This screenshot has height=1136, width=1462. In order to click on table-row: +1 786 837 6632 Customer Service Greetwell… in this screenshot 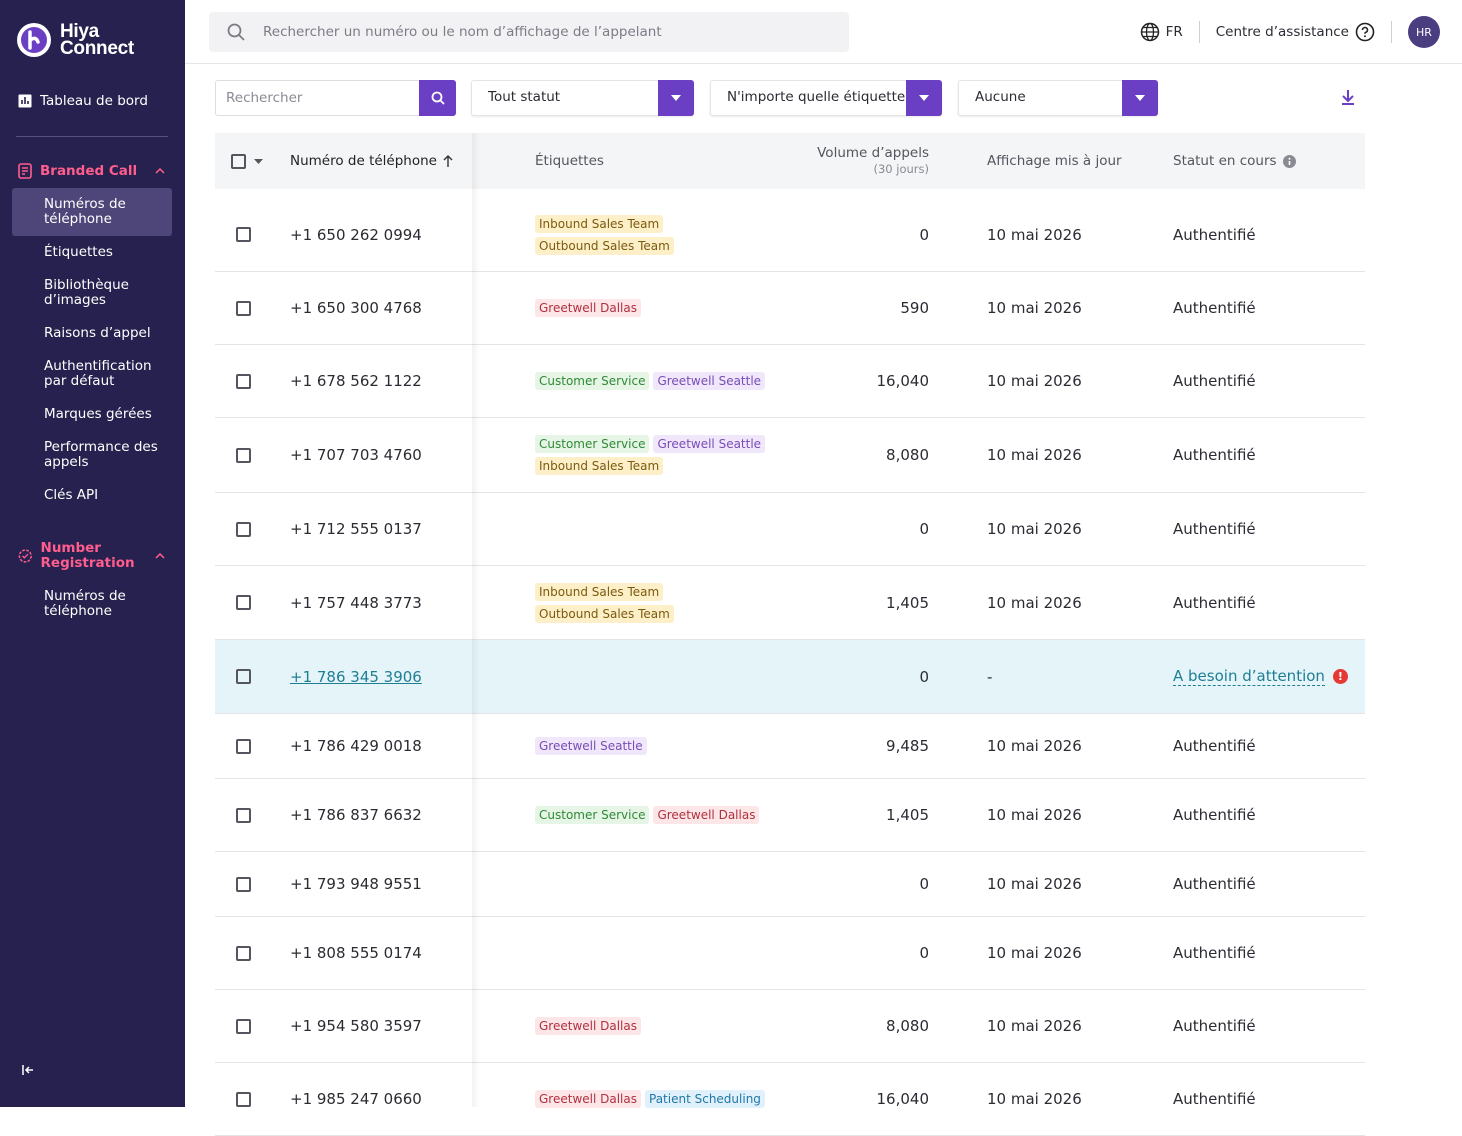, I will do `click(790, 815)`.